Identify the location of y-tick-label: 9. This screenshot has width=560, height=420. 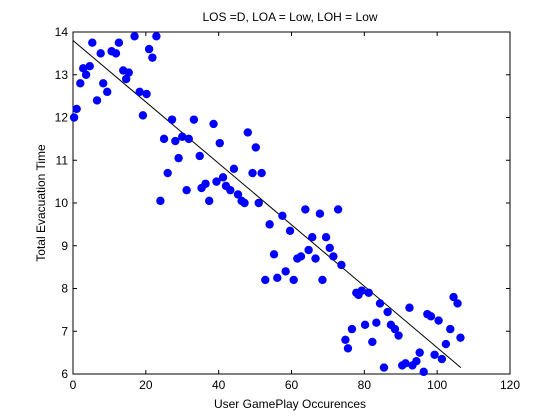
(64, 246).